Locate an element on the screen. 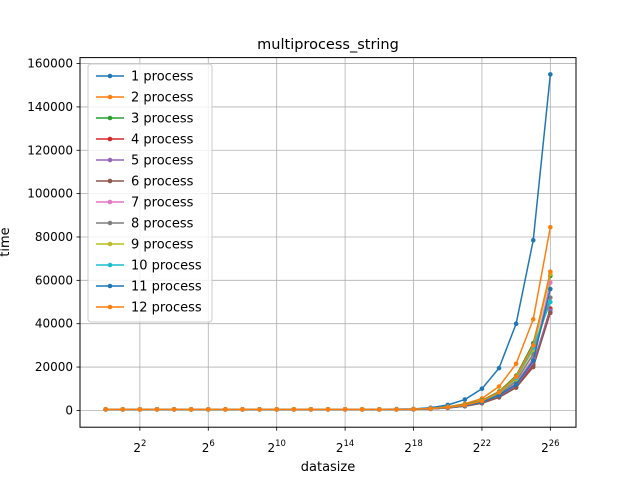 The image size is (640, 484). y-tick-label: 120000 is located at coordinates (50, 150).